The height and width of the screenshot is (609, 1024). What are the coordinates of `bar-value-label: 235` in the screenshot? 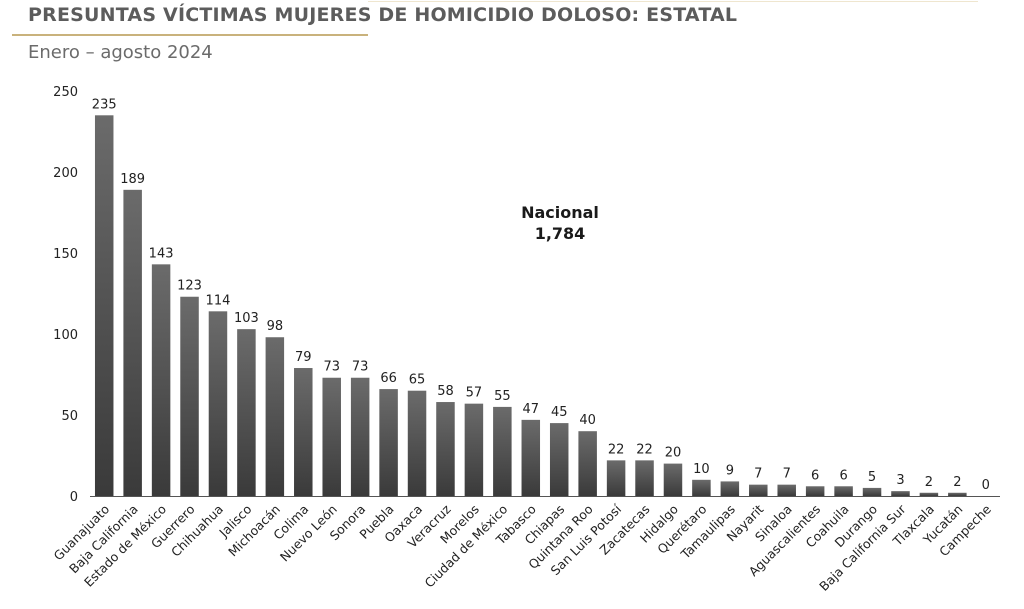 It's located at (104, 104).